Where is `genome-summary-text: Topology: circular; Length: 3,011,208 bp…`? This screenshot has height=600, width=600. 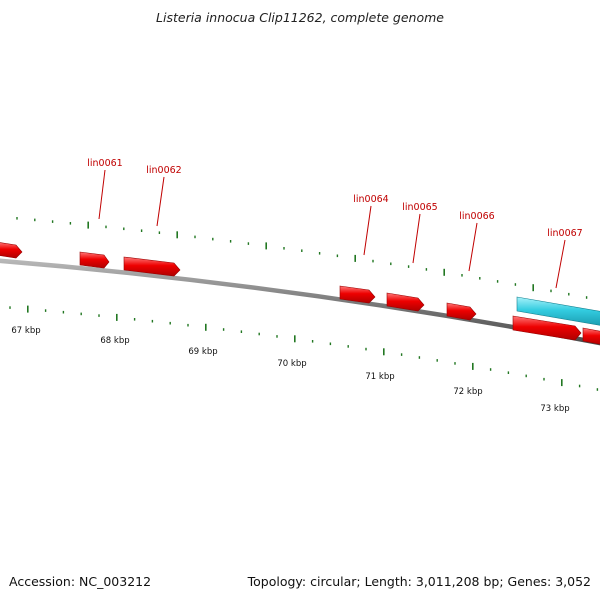 genome-summary-text: Topology: circular; Length: 3,011,208 bp… is located at coordinates (419, 581).